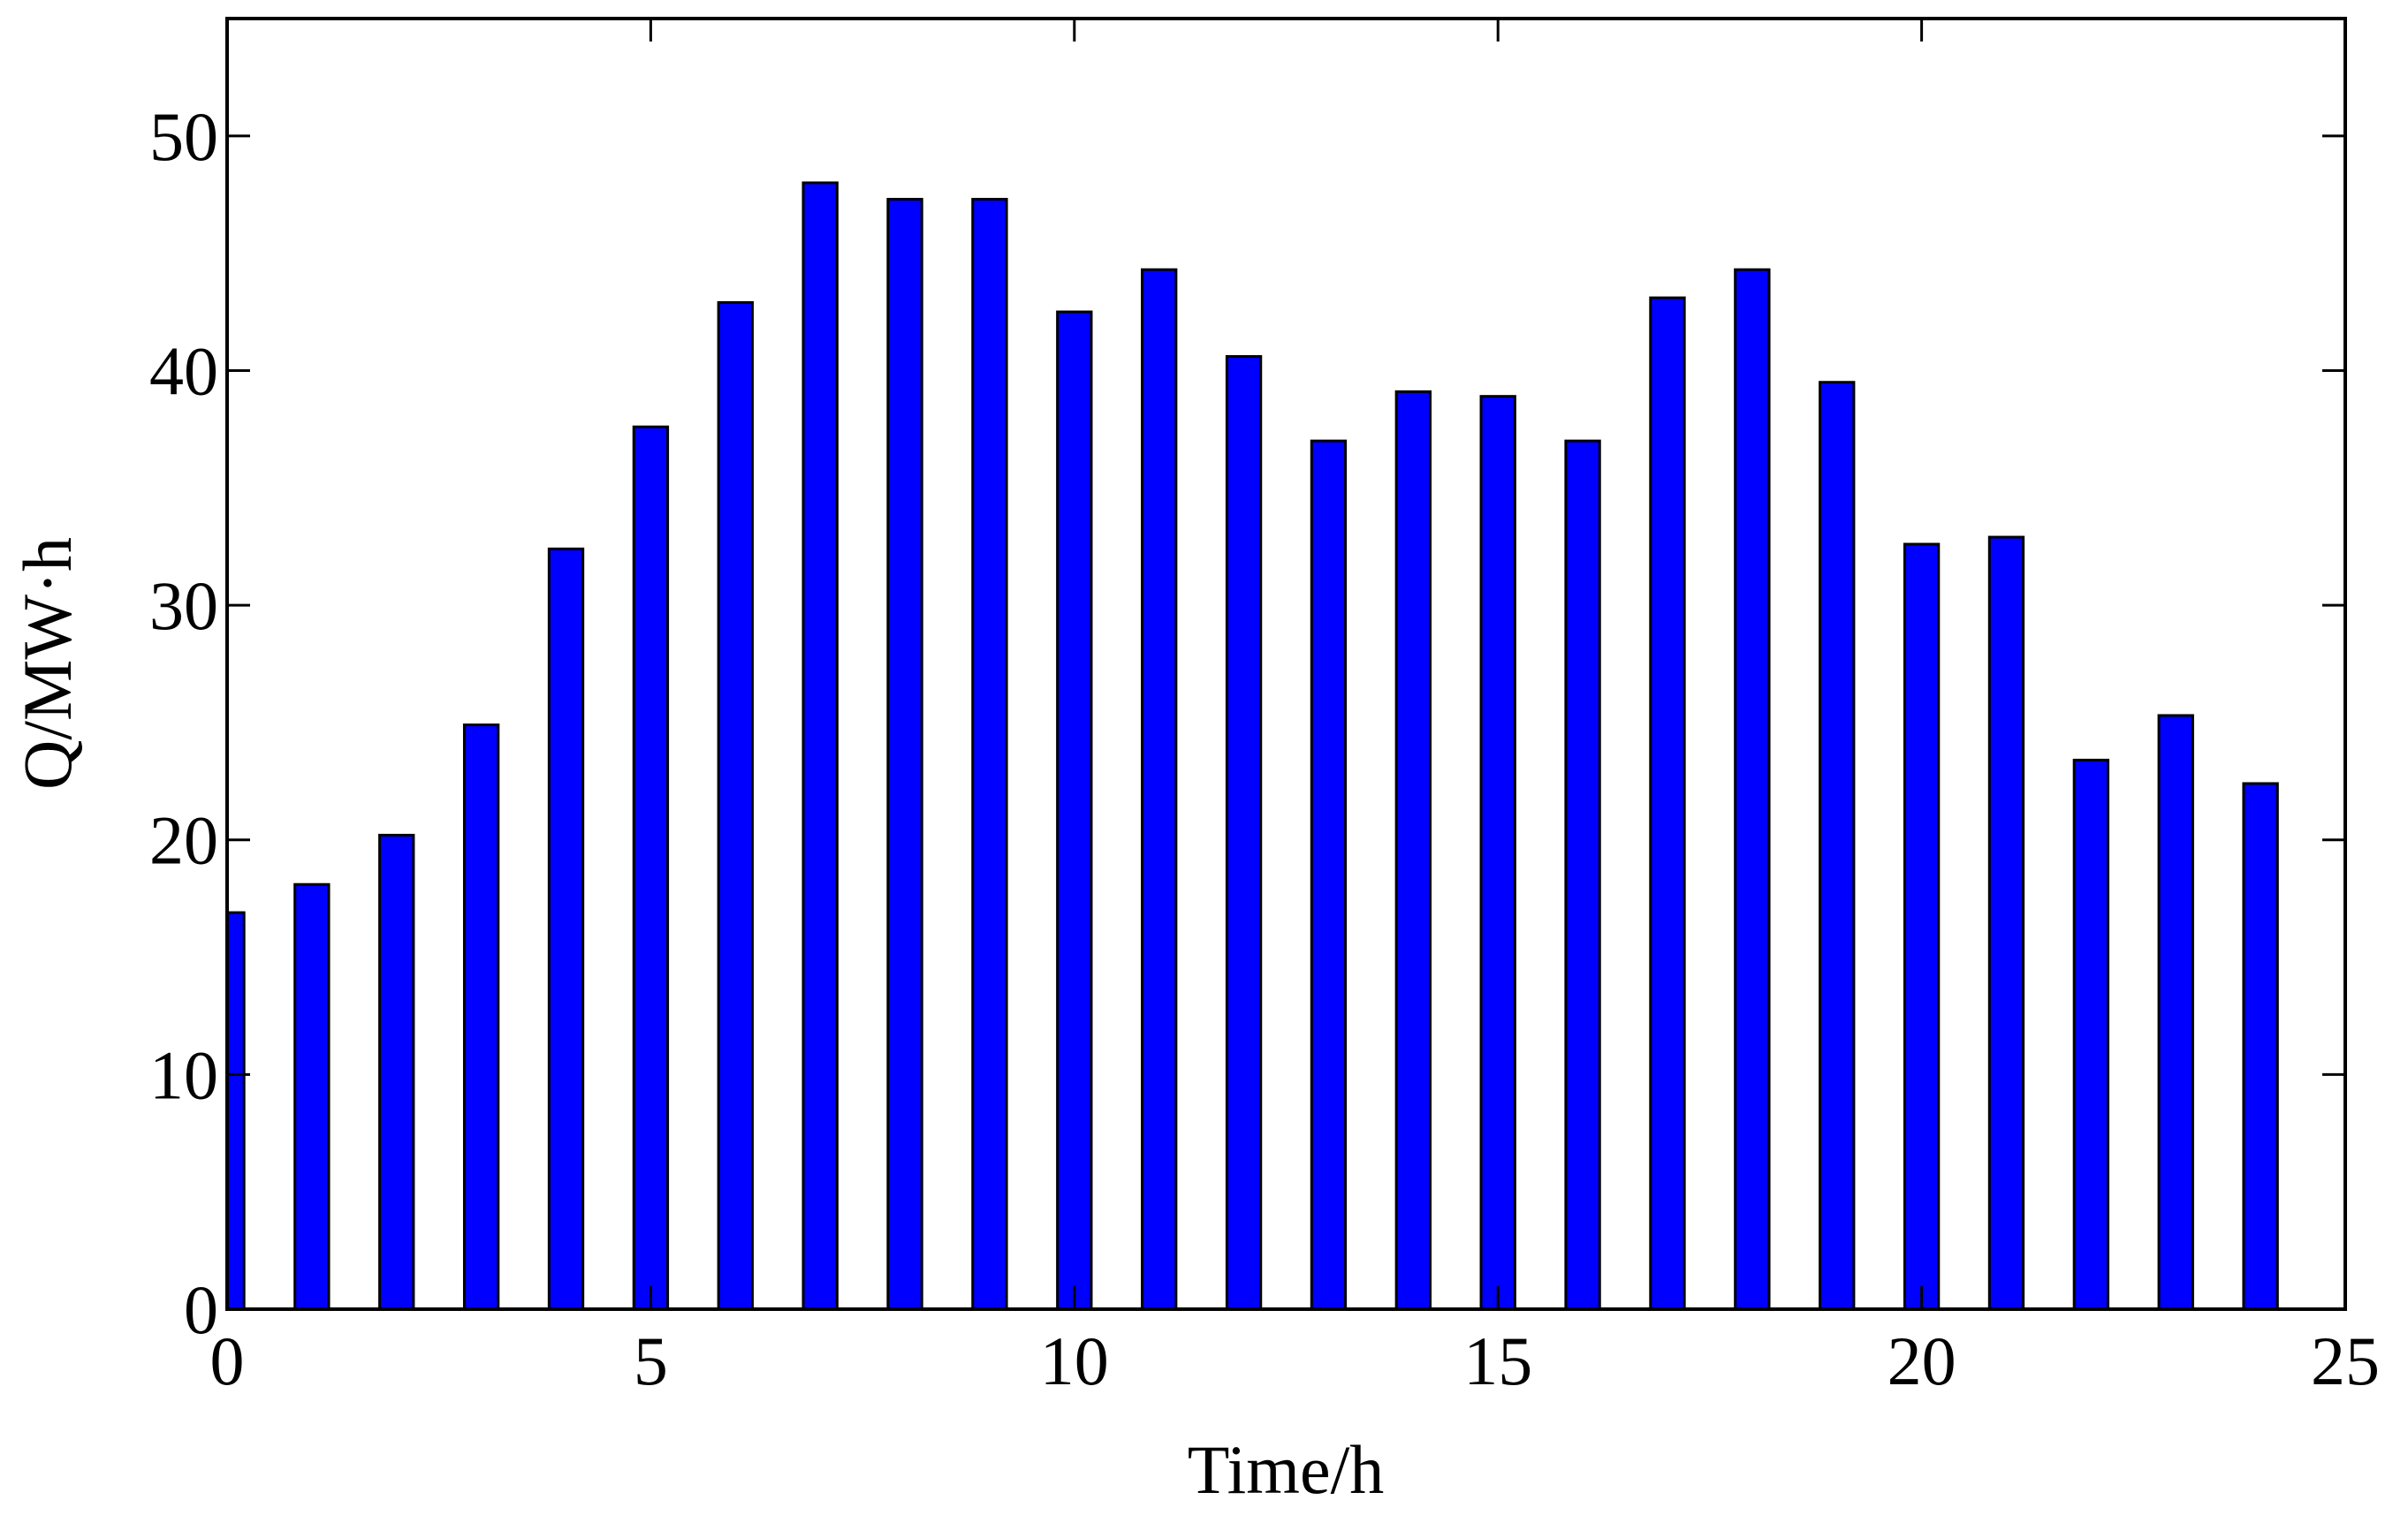  What do you see at coordinates (1074, 1360) in the screenshot?
I see `x-tick-label: 10` at bounding box center [1074, 1360].